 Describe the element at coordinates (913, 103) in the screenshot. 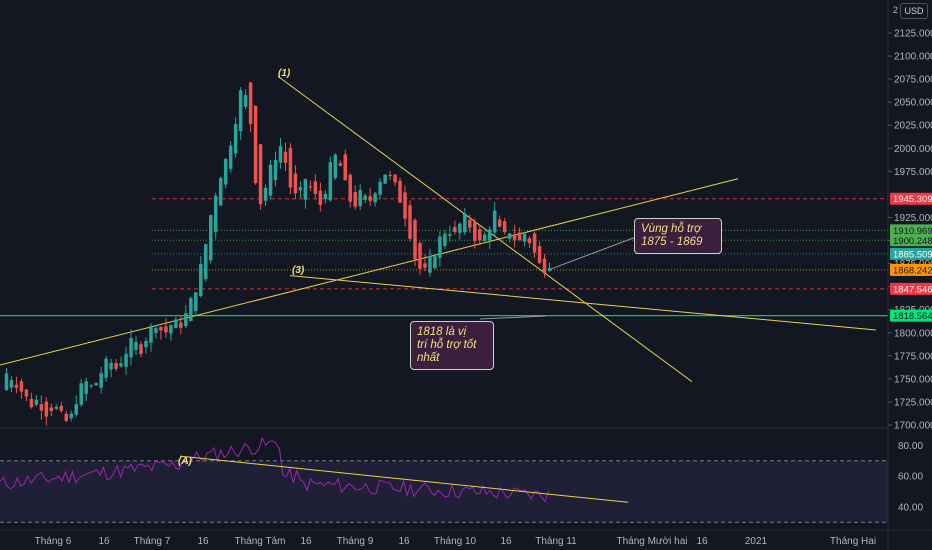

I see `price-tick-label: 2050.000` at that location.